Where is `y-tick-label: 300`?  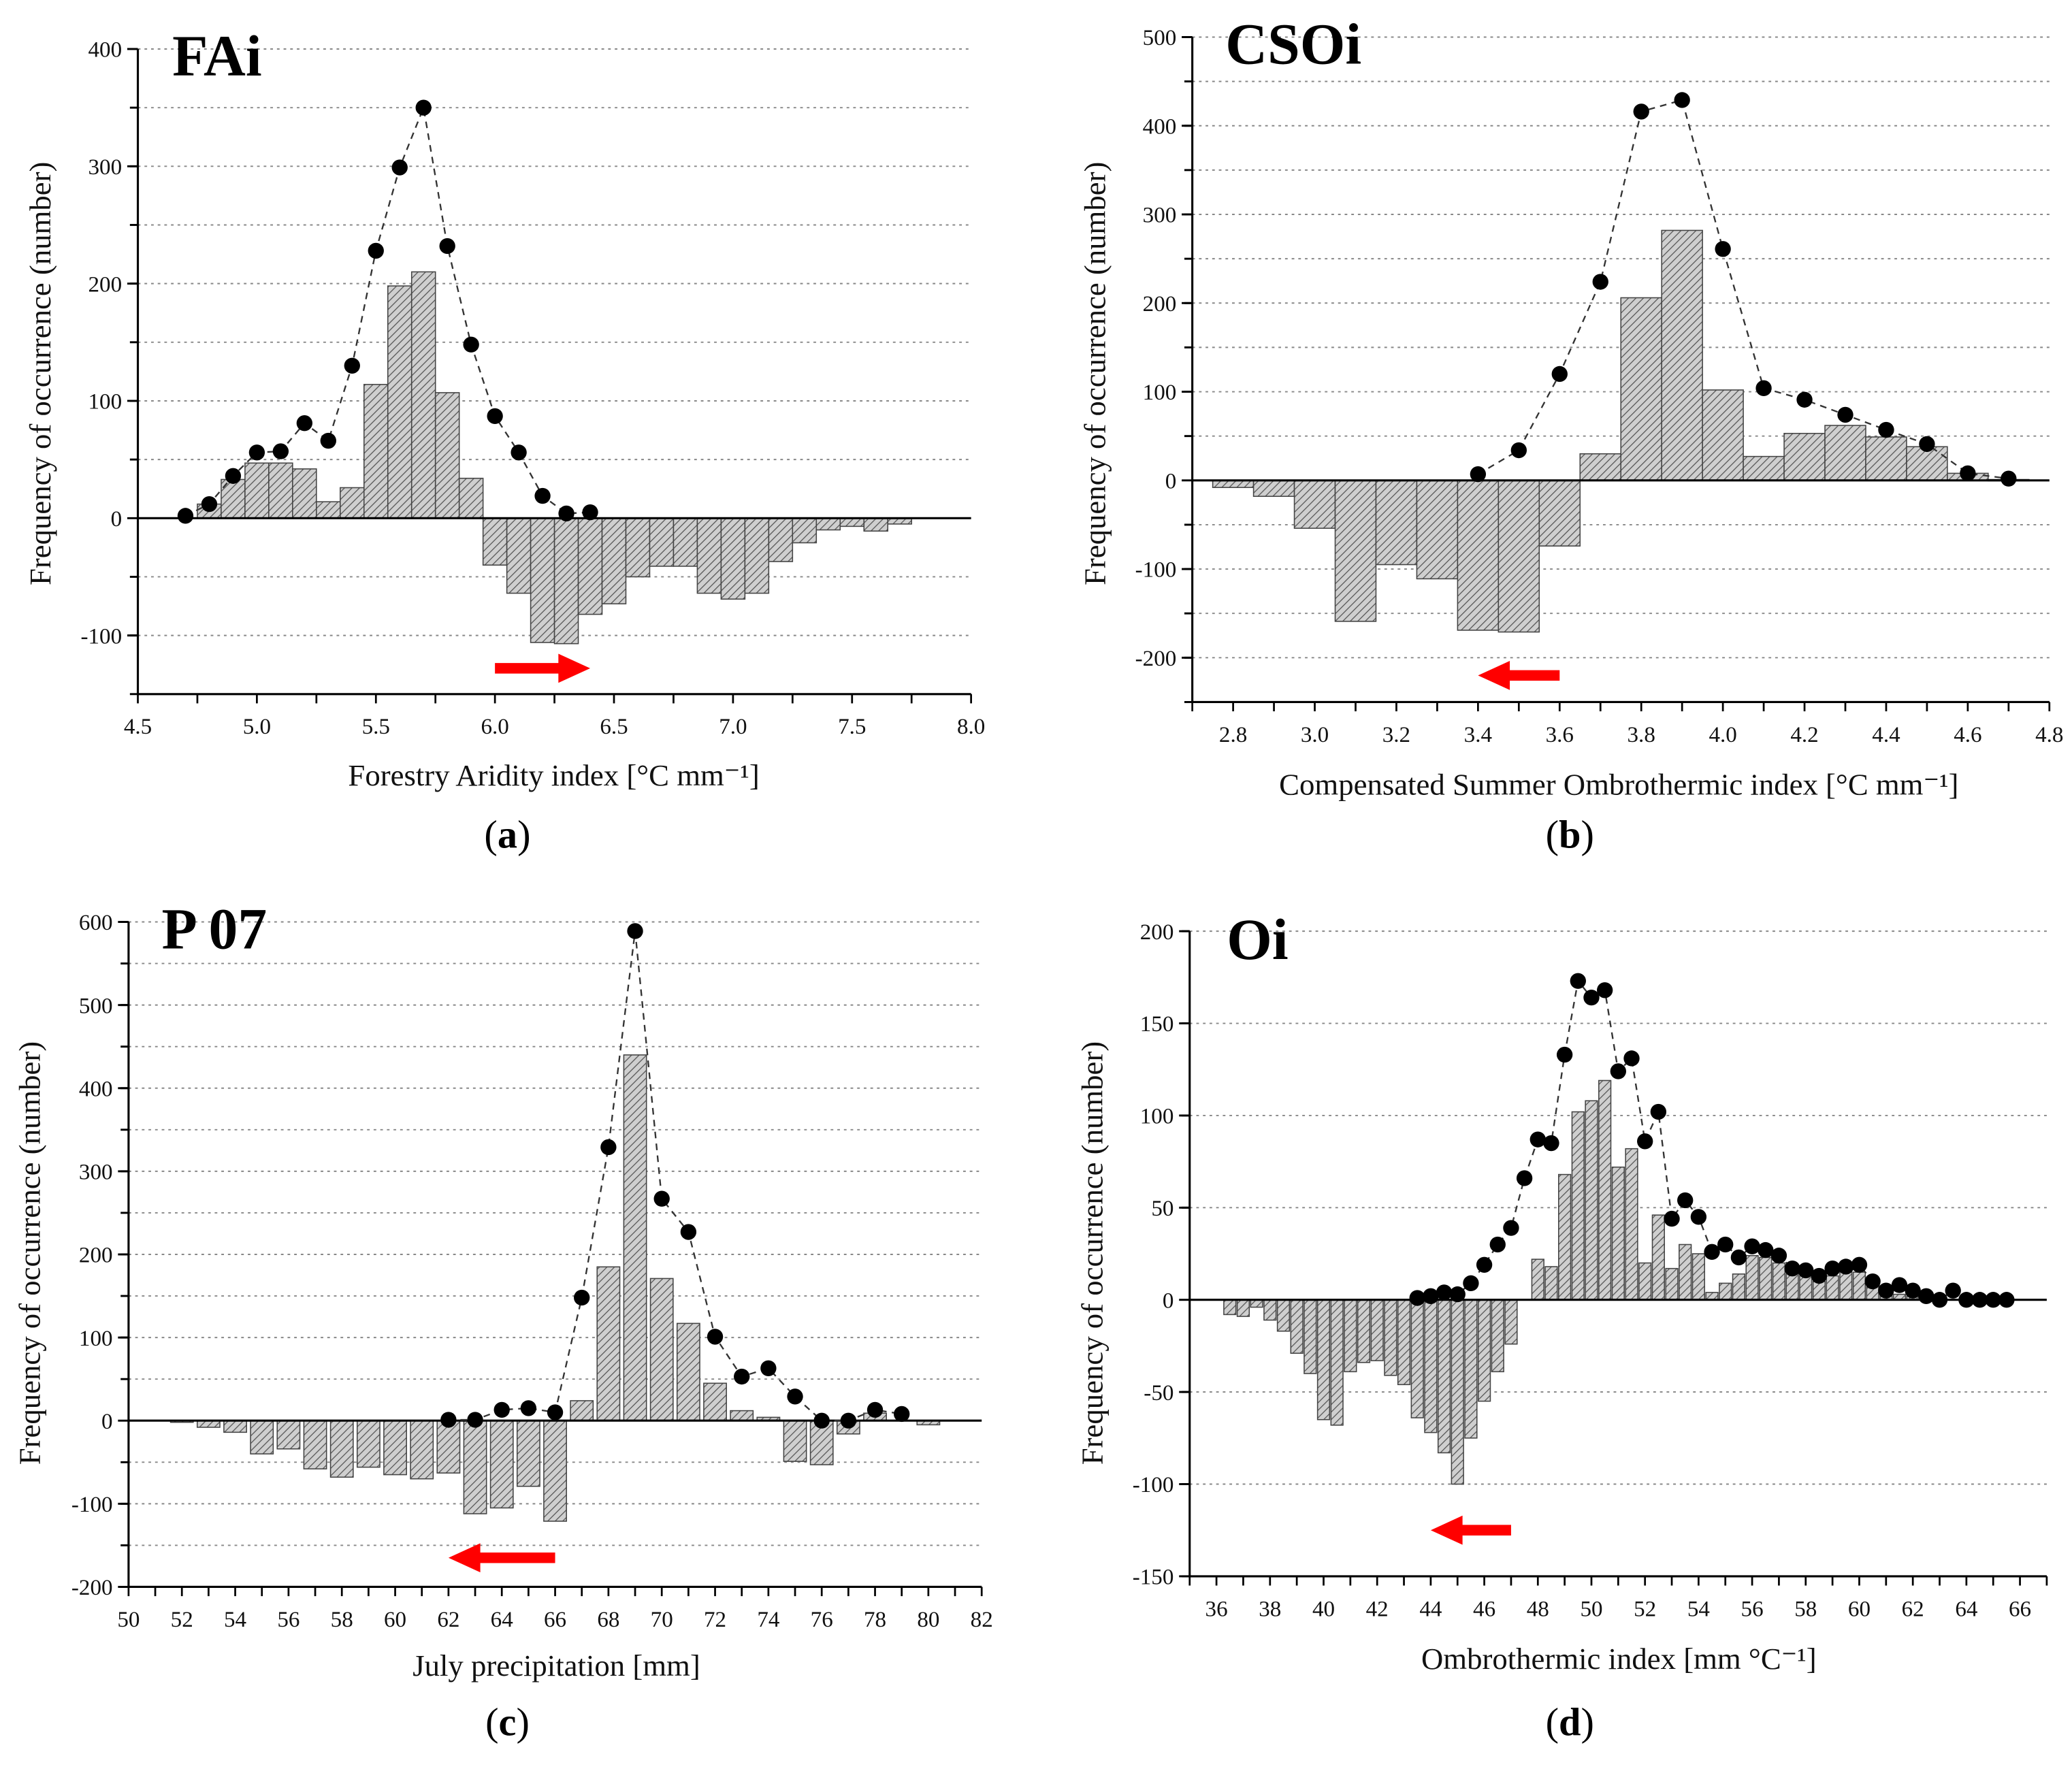
y-tick-label: 300 is located at coordinates (1160, 216).